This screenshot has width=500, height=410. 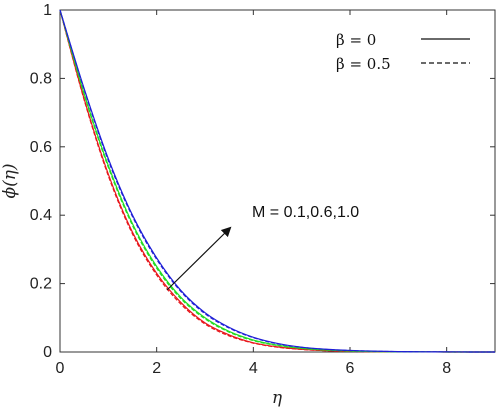 What do you see at coordinates (446, 368) in the screenshot?
I see `x-tick-label: 8` at bounding box center [446, 368].